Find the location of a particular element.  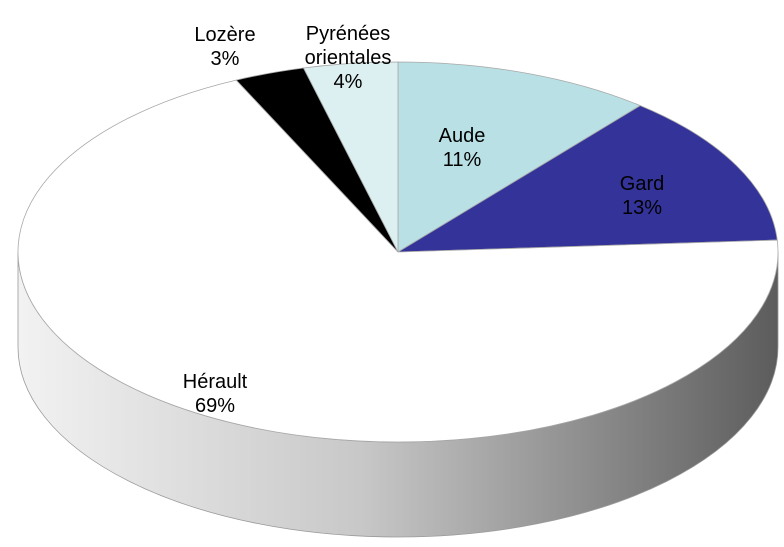

category-label: Pyrénées orientales is located at coordinates (348, 46).